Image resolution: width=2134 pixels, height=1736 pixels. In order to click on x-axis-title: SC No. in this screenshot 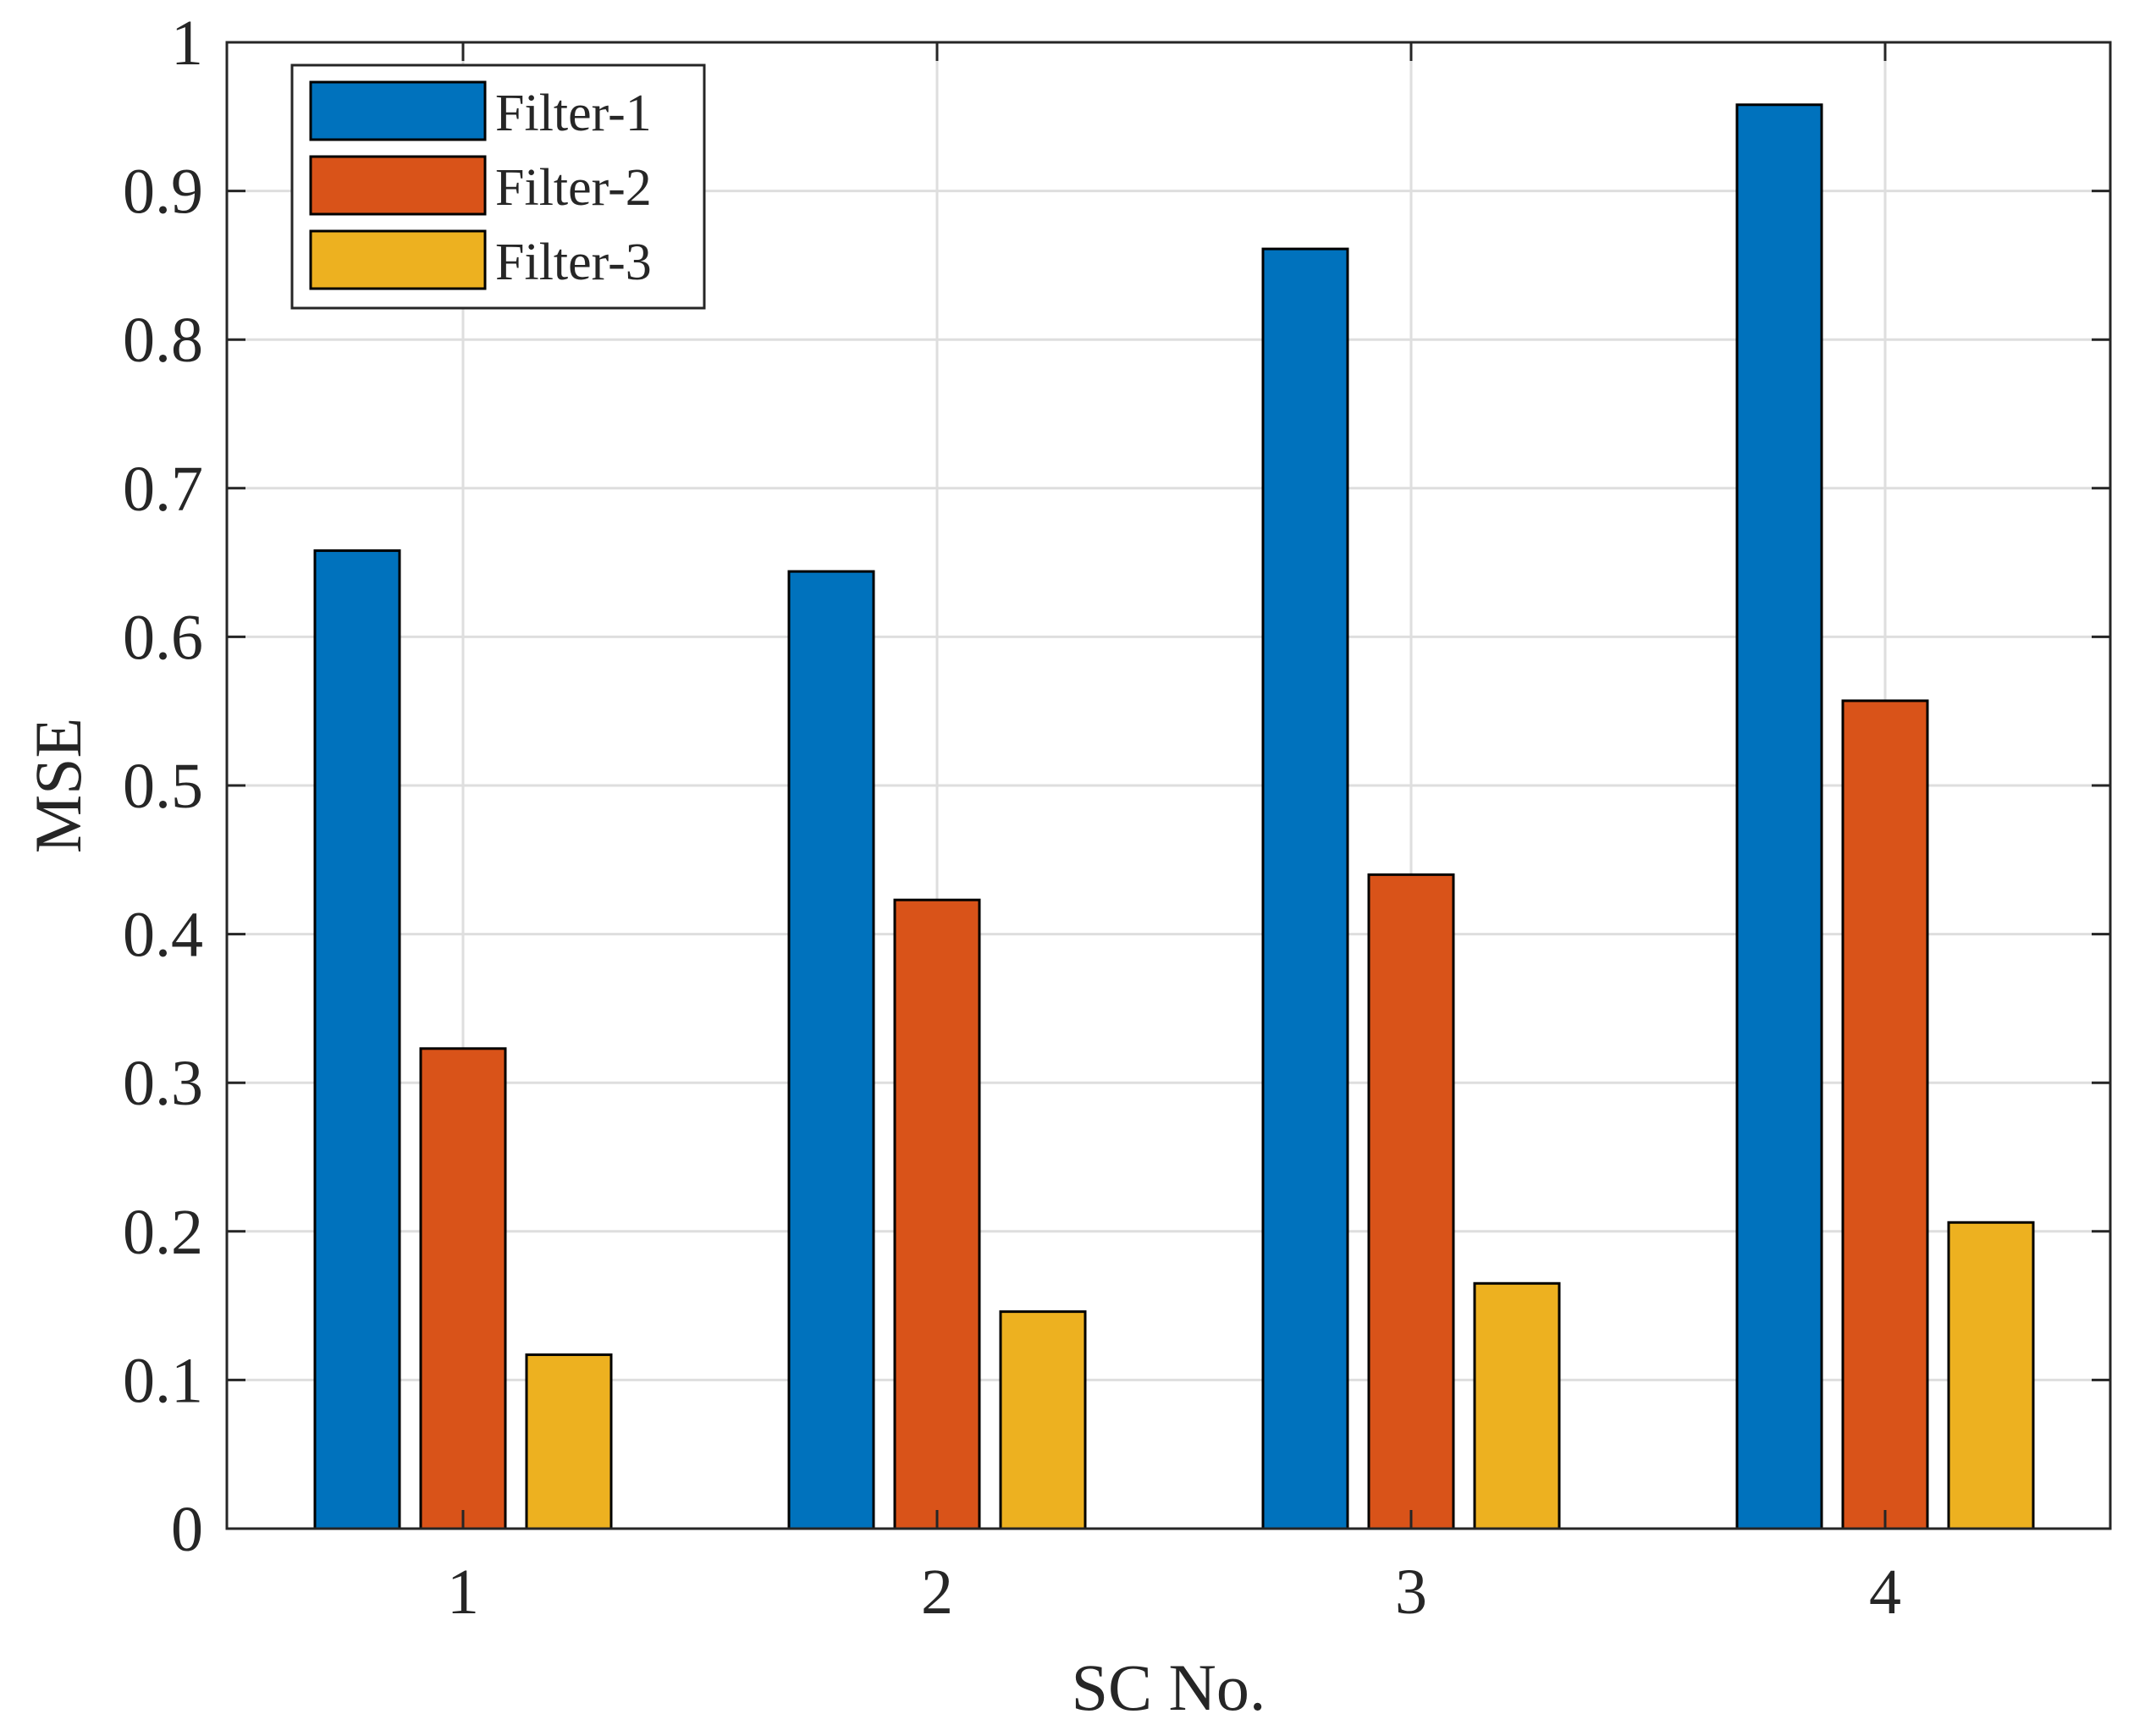, I will do `click(1169, 1687)`.